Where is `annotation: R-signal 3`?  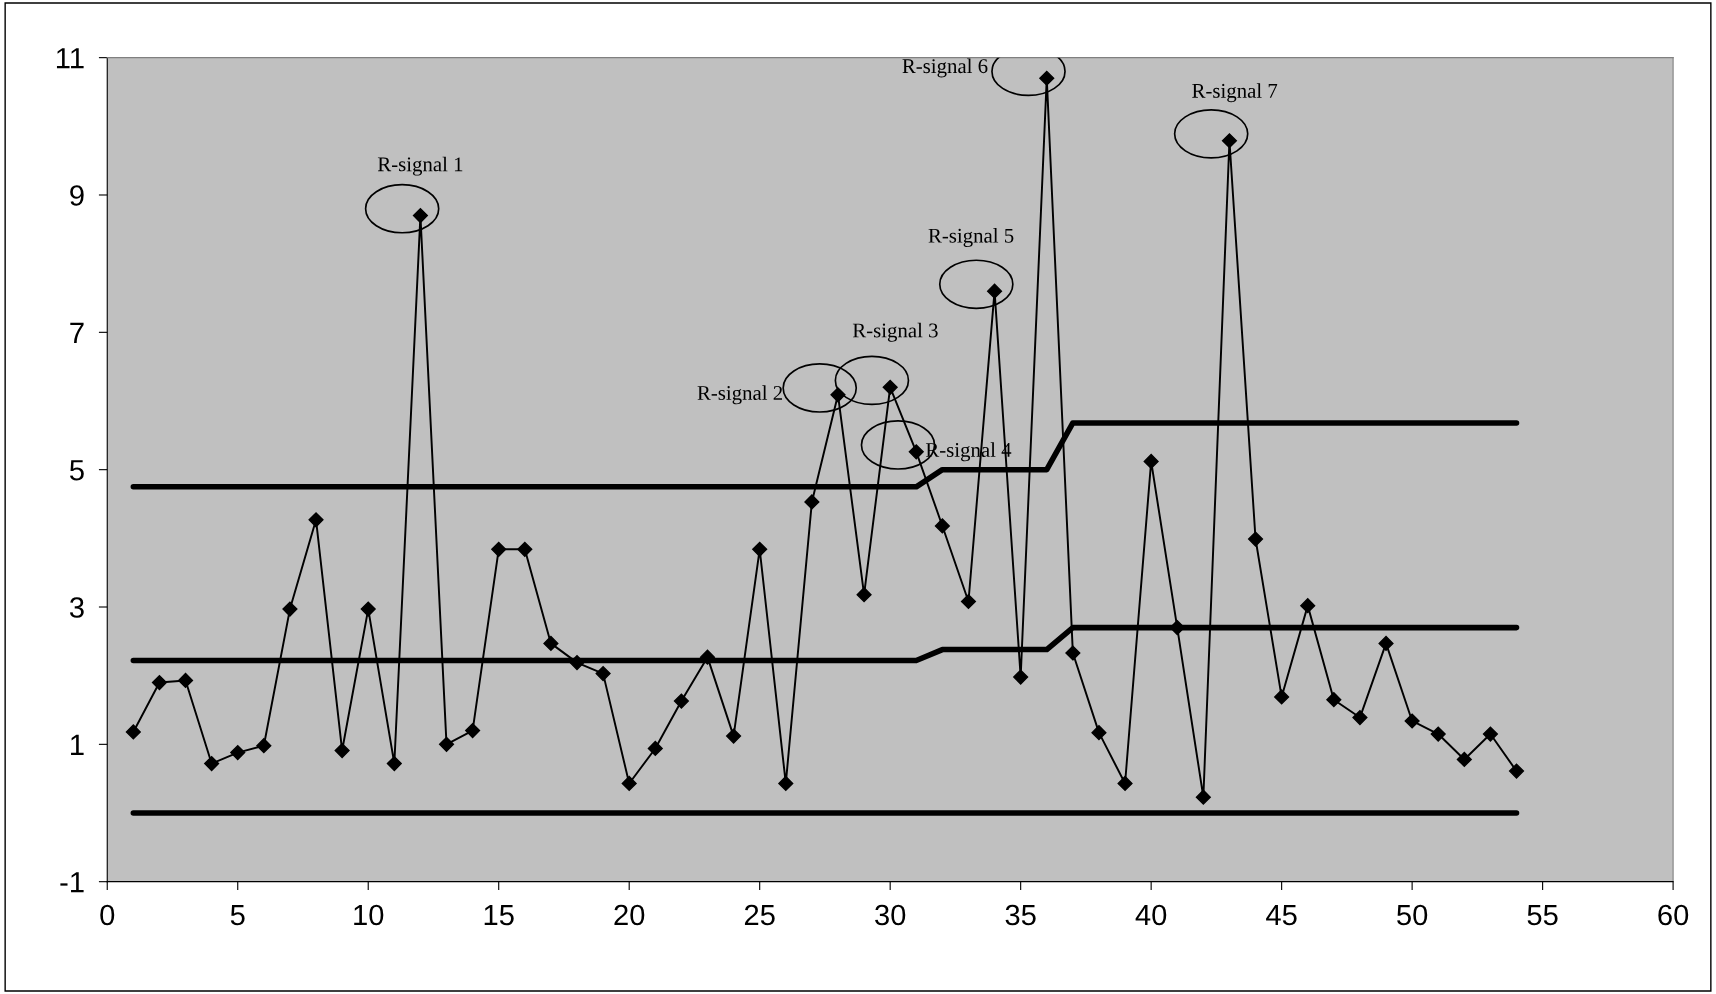
annotation: R-signal 3 is located at coordinates (895, 332).